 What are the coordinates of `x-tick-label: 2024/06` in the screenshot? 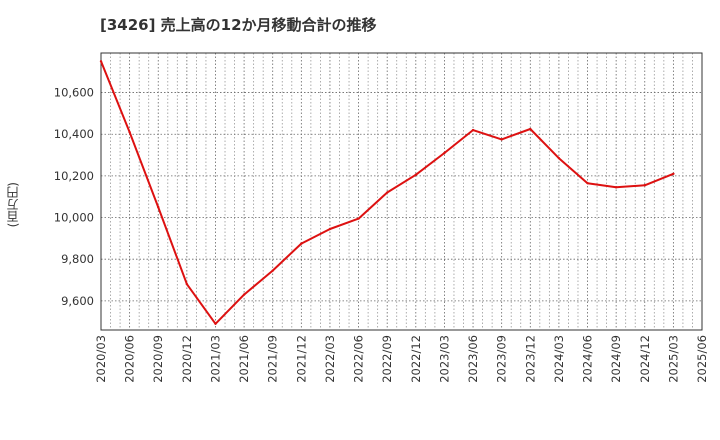 It's located at (588, 359).